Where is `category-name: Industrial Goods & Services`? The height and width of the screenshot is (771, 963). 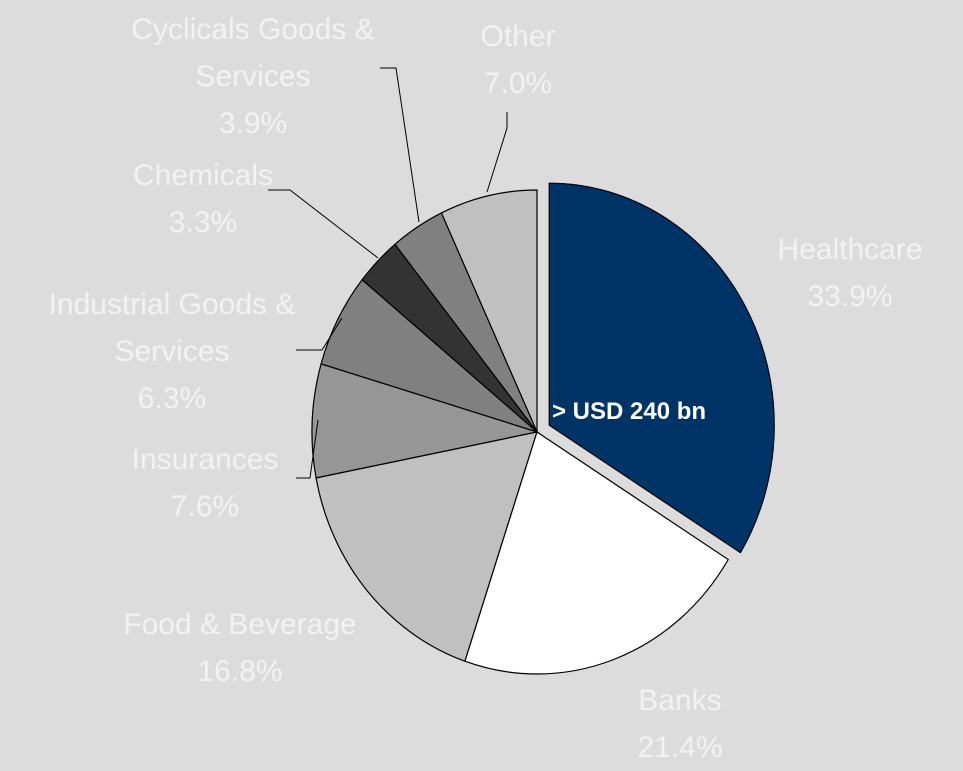 category-name: Industrial Goods & Services is located at coordinates (172, 328).